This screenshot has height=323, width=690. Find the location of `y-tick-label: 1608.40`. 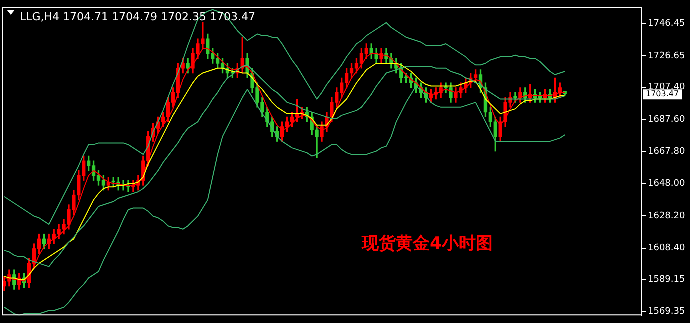

y-tick-label: 1608.40 is located at coordinates (667, 249).